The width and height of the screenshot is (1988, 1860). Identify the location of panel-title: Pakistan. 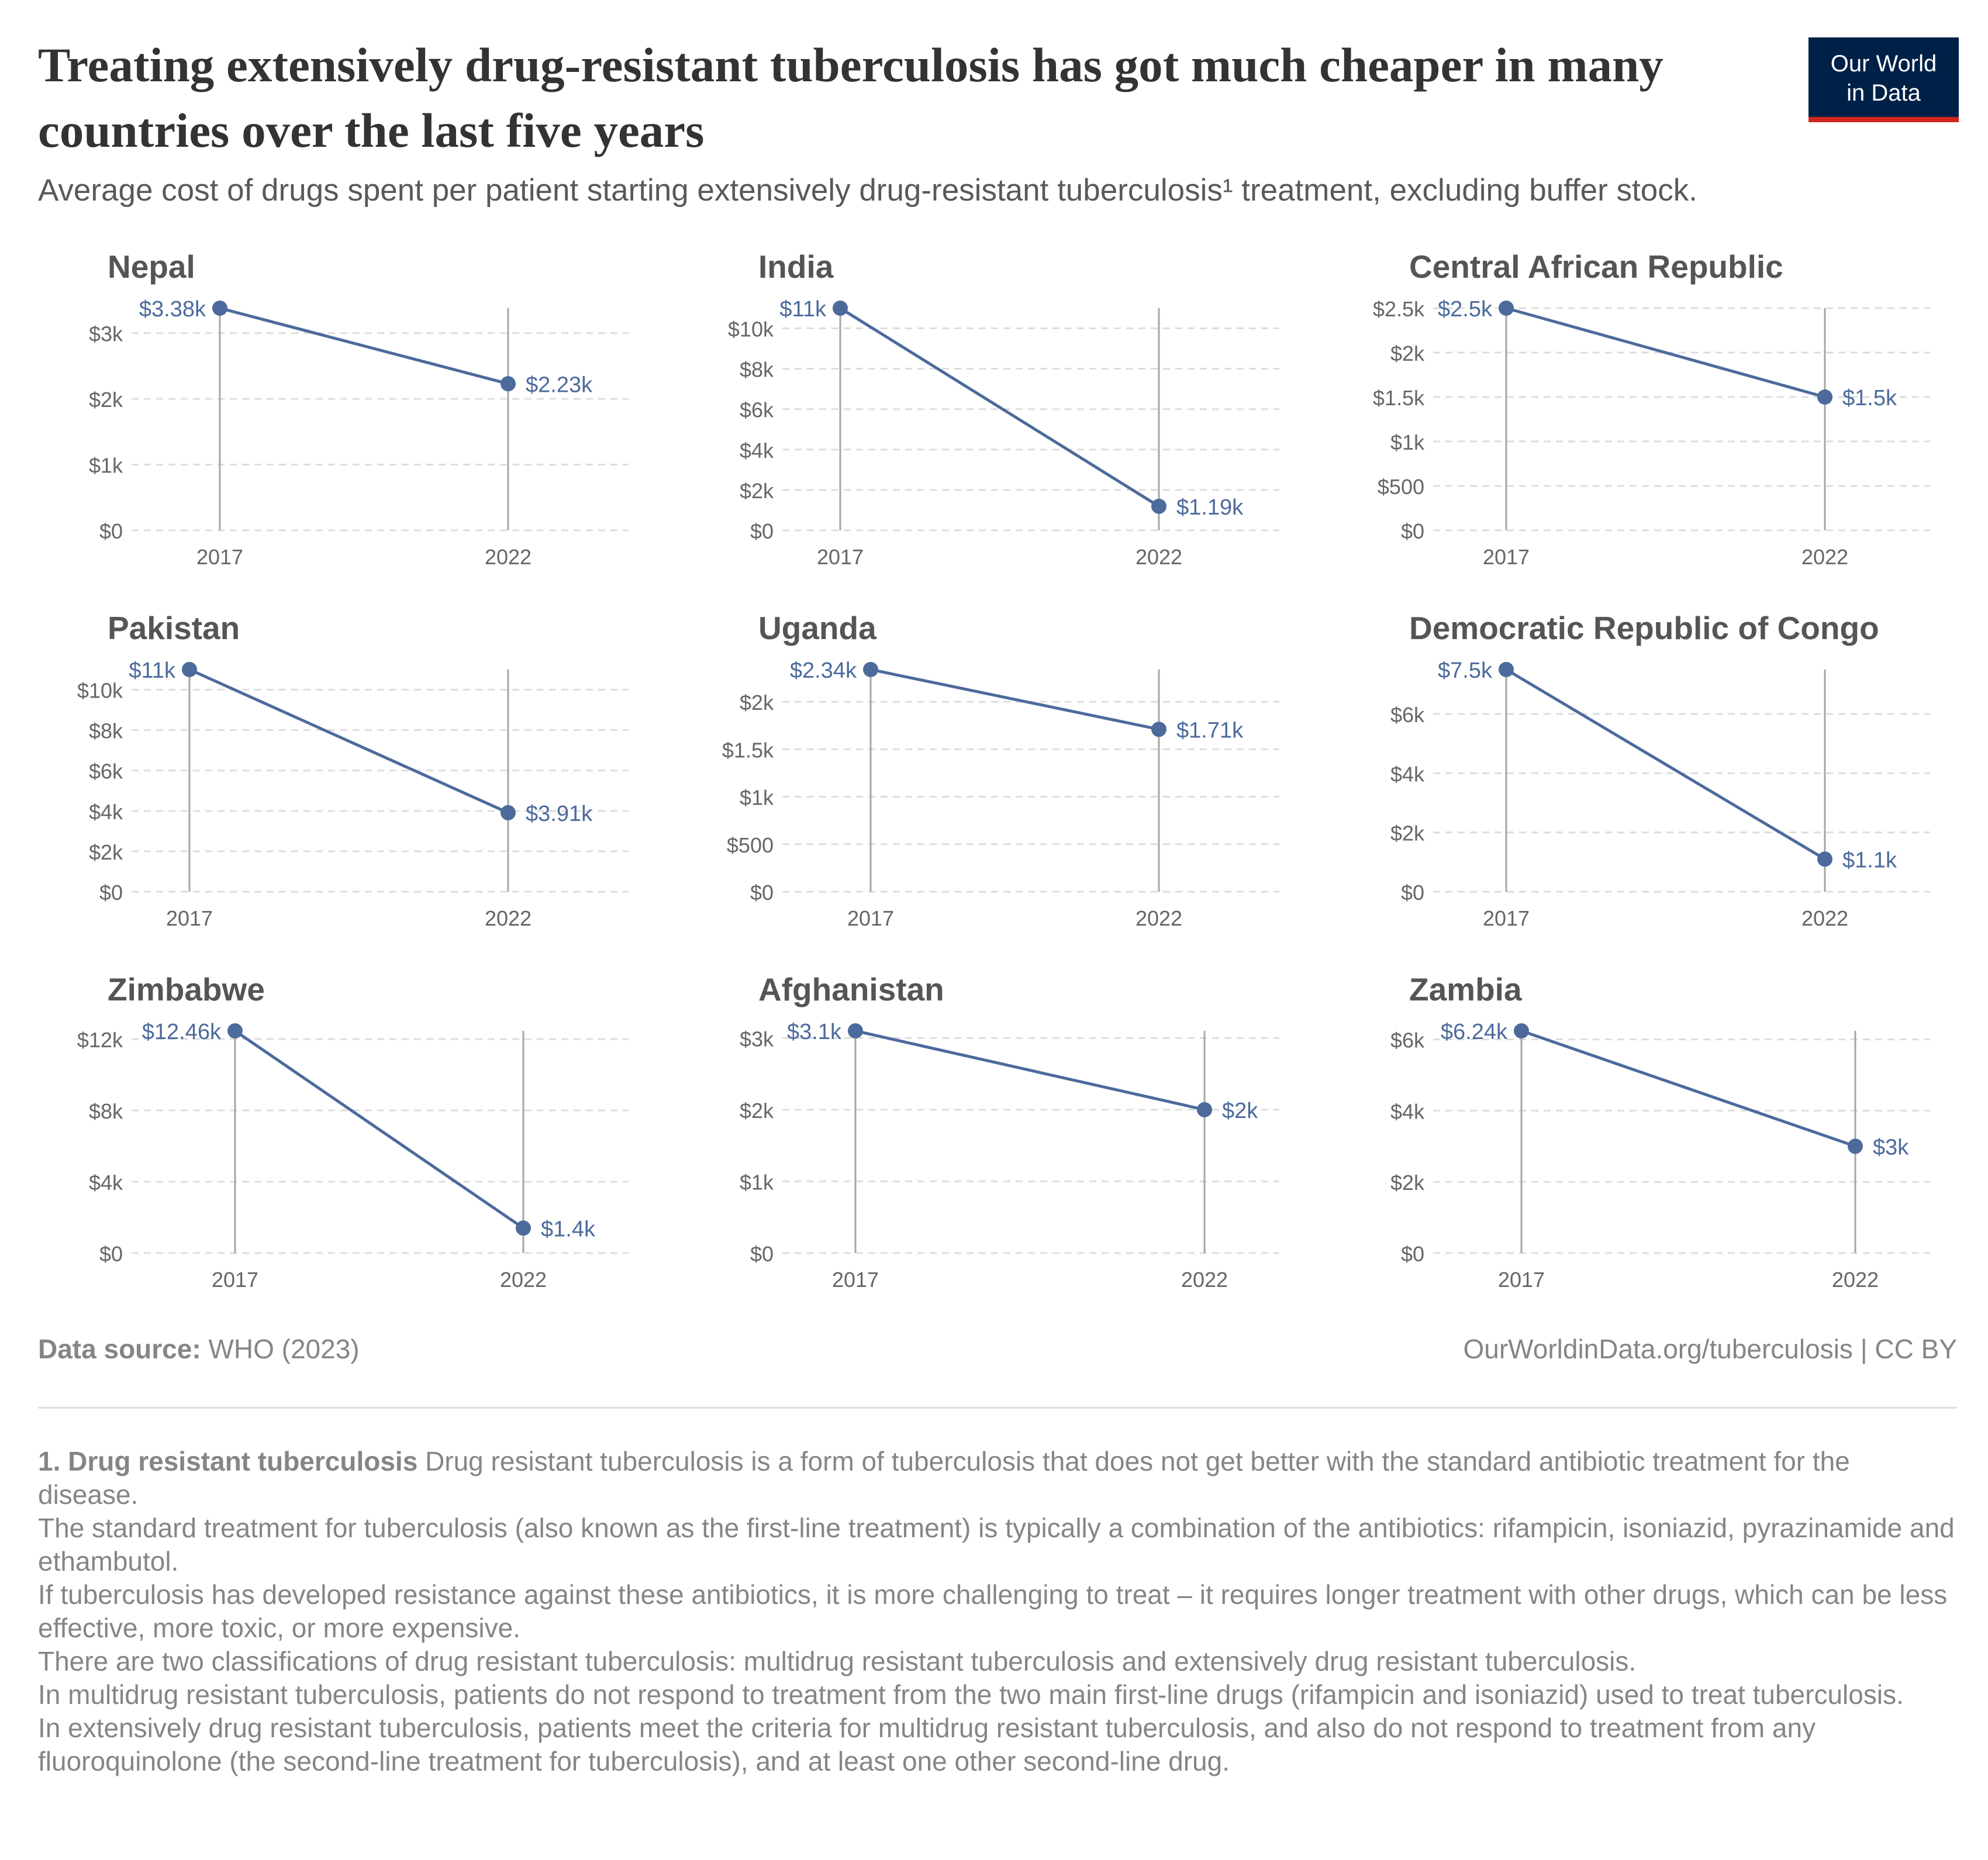
(174, 628).